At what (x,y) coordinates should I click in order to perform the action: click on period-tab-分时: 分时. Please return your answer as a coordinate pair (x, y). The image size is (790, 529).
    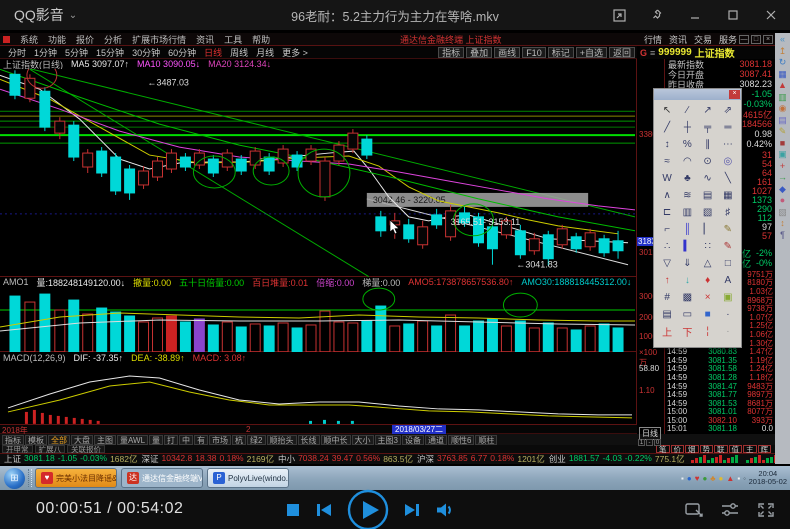
    Looking at the image, I should click on (17, 52).